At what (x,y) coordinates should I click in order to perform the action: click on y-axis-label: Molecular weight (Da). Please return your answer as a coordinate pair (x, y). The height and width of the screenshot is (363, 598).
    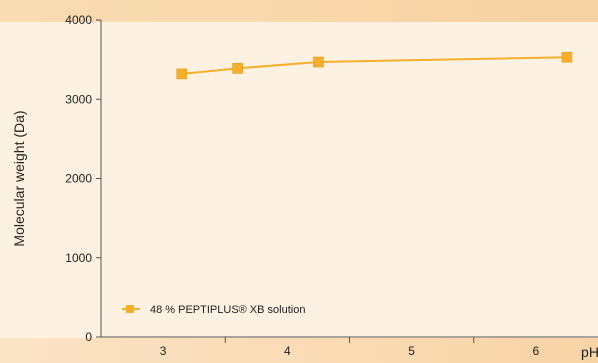
    Looking at the image, I should click on (19, 178).